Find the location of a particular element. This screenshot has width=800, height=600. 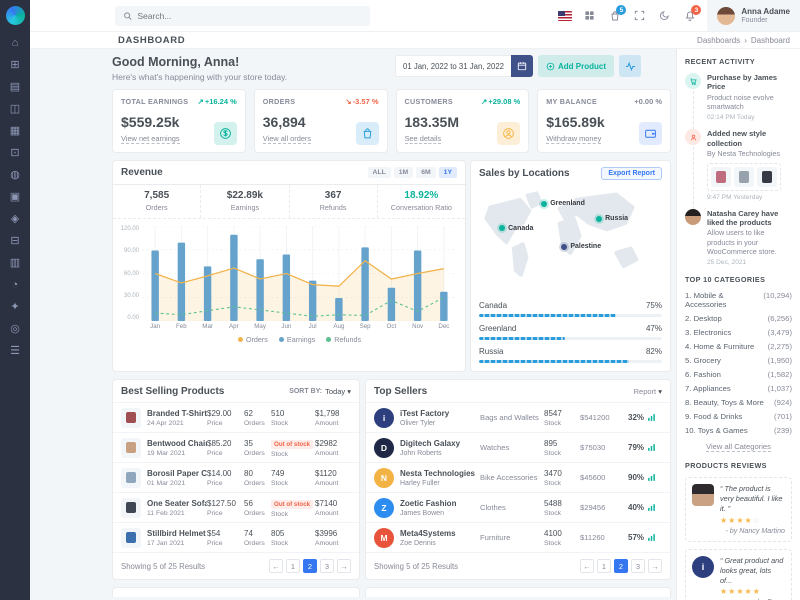

seller-name-link: Zoetic Fashion is located at coordinates (428, 503).